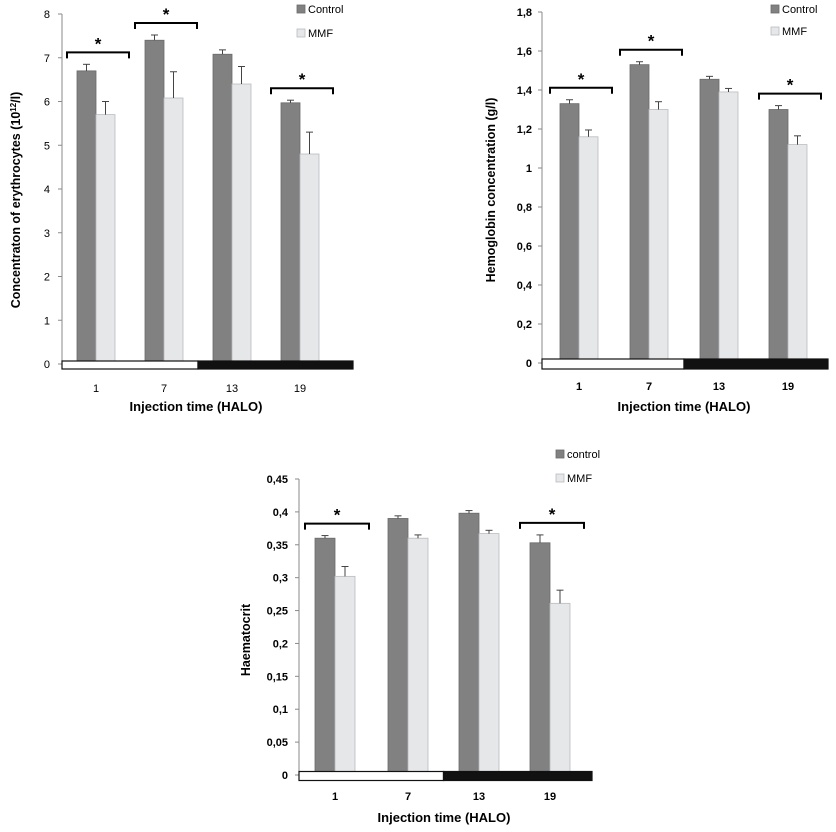 This screenshot has width=836, height=832. Describe the element at coordinates (525, 91) in the screenshot. I see `y-tick-label: 1,4` at that location.